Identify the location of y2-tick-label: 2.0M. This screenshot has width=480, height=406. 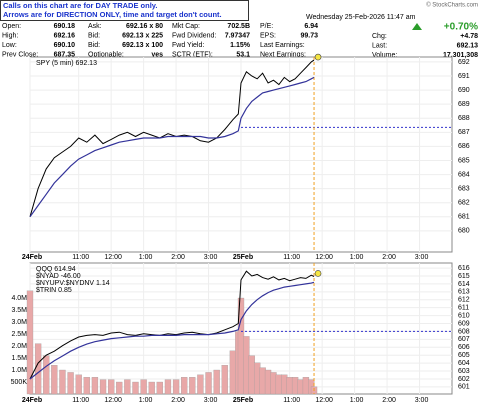
(19, 346).